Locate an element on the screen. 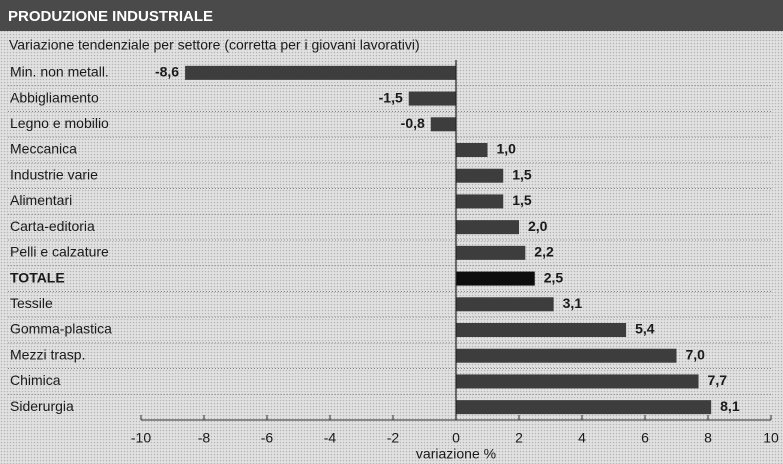 Image resolution: width=783 pixels, height=464 pixels. value-label: -0,8 is located at coordinates (413, 123).